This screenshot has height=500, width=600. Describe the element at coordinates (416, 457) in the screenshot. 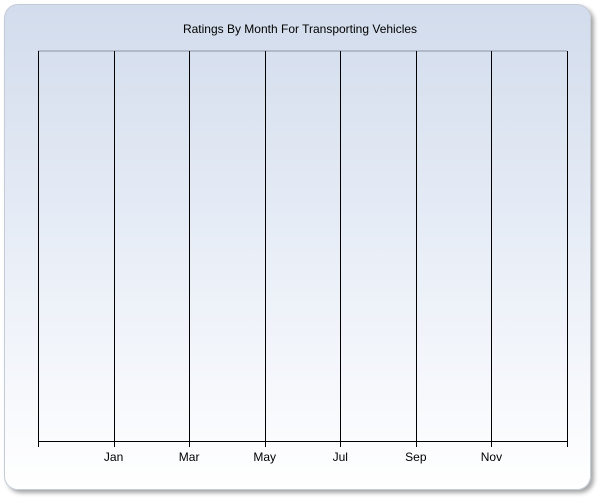

I see `x-tick-label: Sep` at that location.